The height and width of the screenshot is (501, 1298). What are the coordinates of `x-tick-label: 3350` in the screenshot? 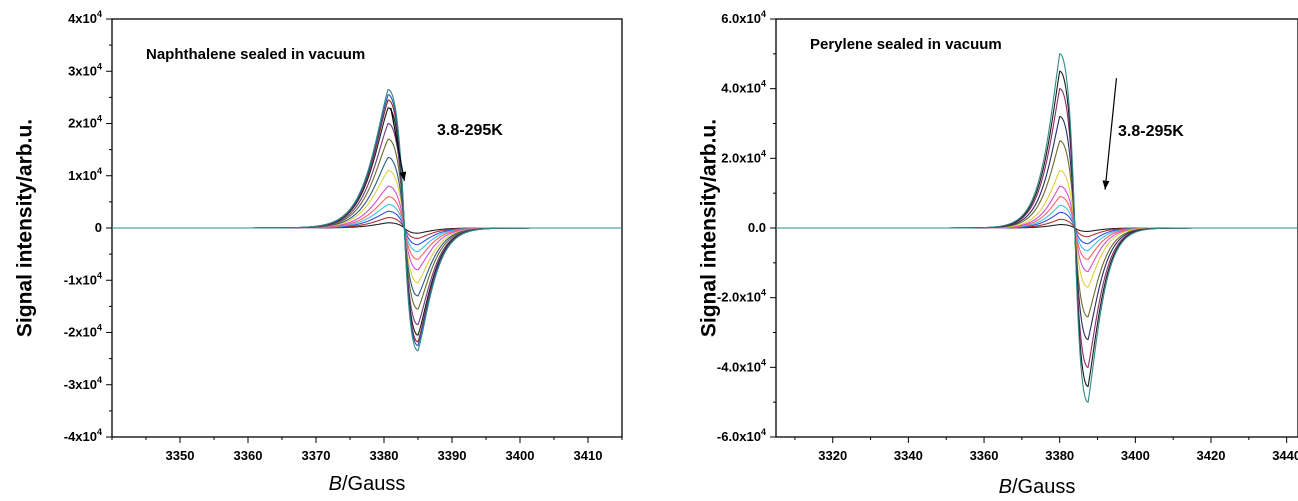 It's located at (180, 455).